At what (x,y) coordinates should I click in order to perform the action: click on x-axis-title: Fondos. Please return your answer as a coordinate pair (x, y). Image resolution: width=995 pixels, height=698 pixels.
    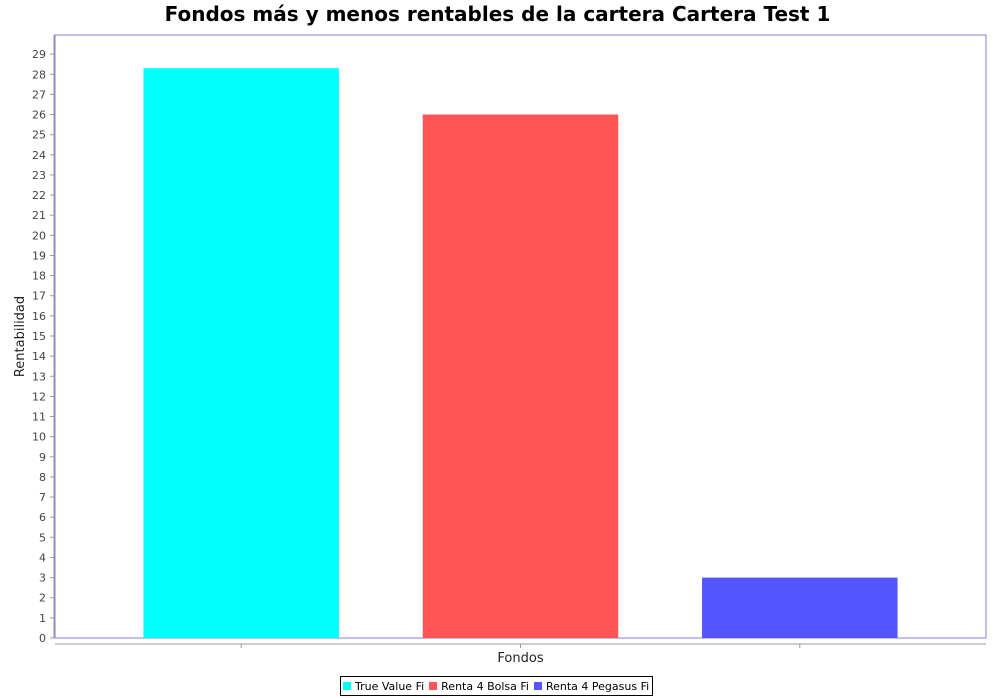
    Looking at the image, I should click on (520, 658).